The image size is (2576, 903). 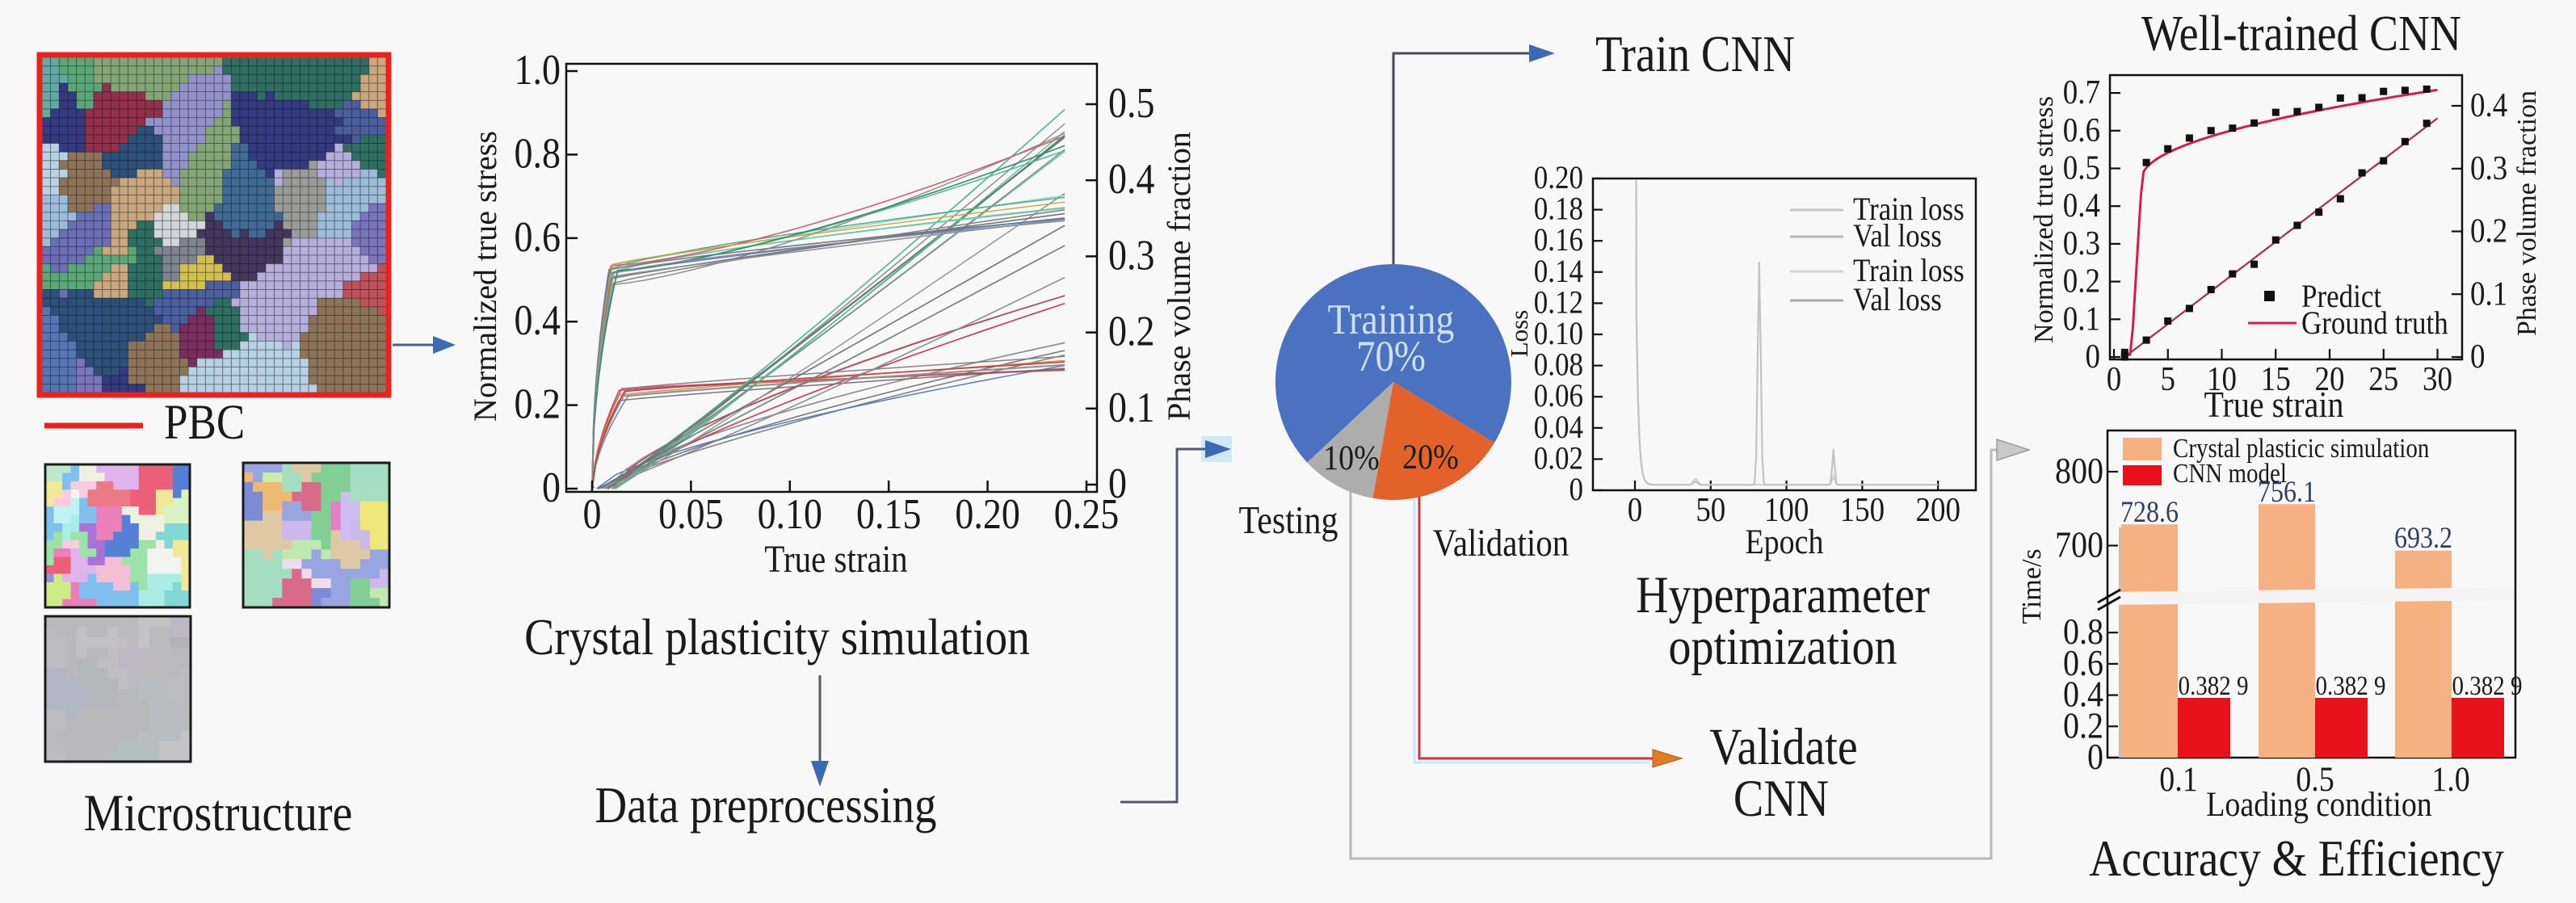 I want to click on svg-text: PBC, so click(x=204, y=423).